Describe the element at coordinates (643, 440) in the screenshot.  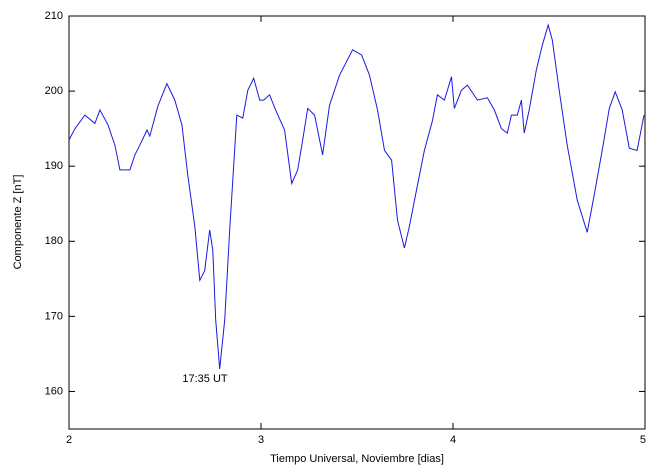
I see `x-tick-label: 5` at that location.